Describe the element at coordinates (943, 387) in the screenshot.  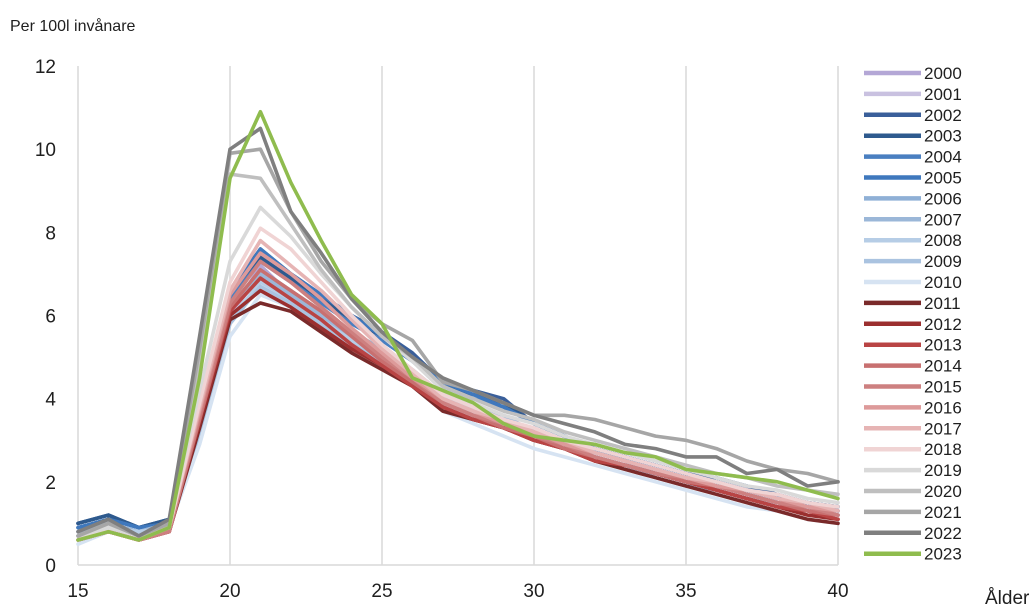
I see `legend-label-2015: 2015` at that location.